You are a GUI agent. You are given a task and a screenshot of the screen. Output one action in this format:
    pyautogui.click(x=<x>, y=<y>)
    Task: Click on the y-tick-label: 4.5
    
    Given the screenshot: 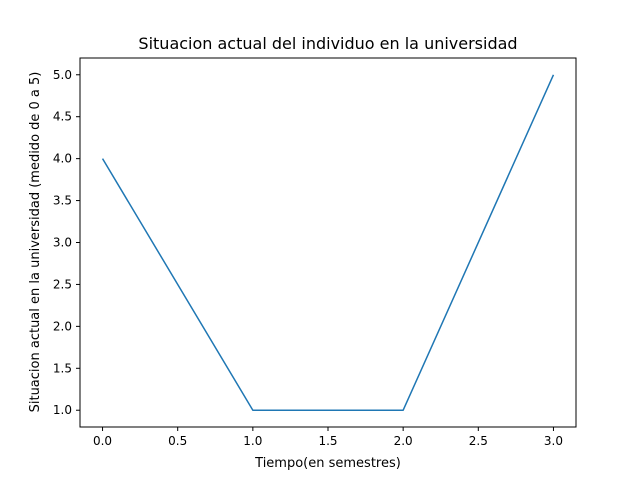 What is the action you would take?
    pyautogui.click(x=62, y=117)
    